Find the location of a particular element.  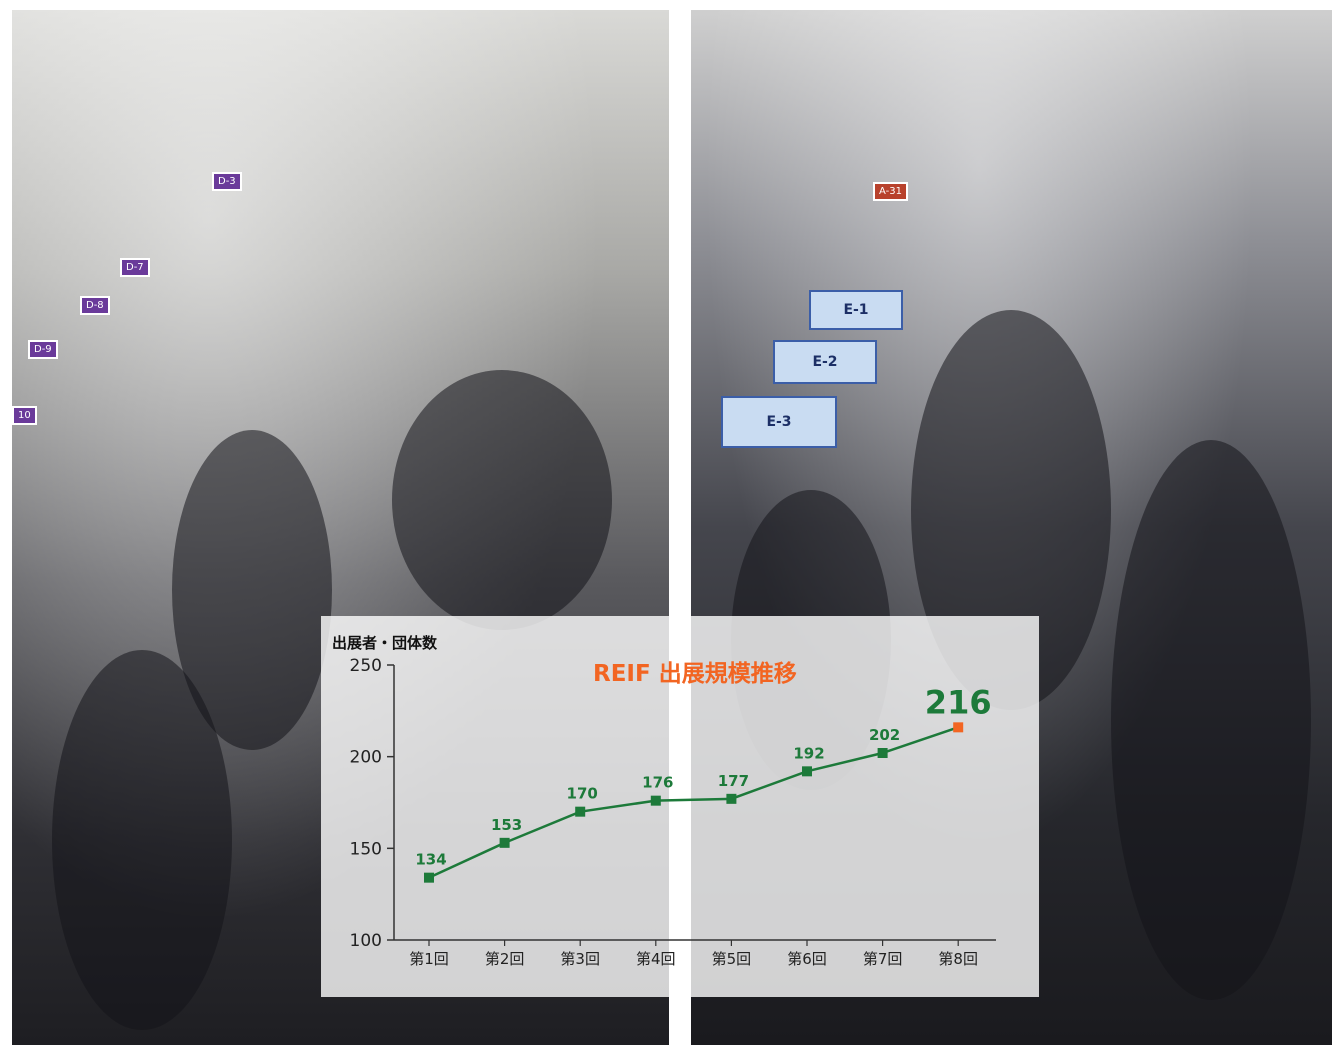

booth-sign-d9: D-9 is located at coordinates (43, 349).